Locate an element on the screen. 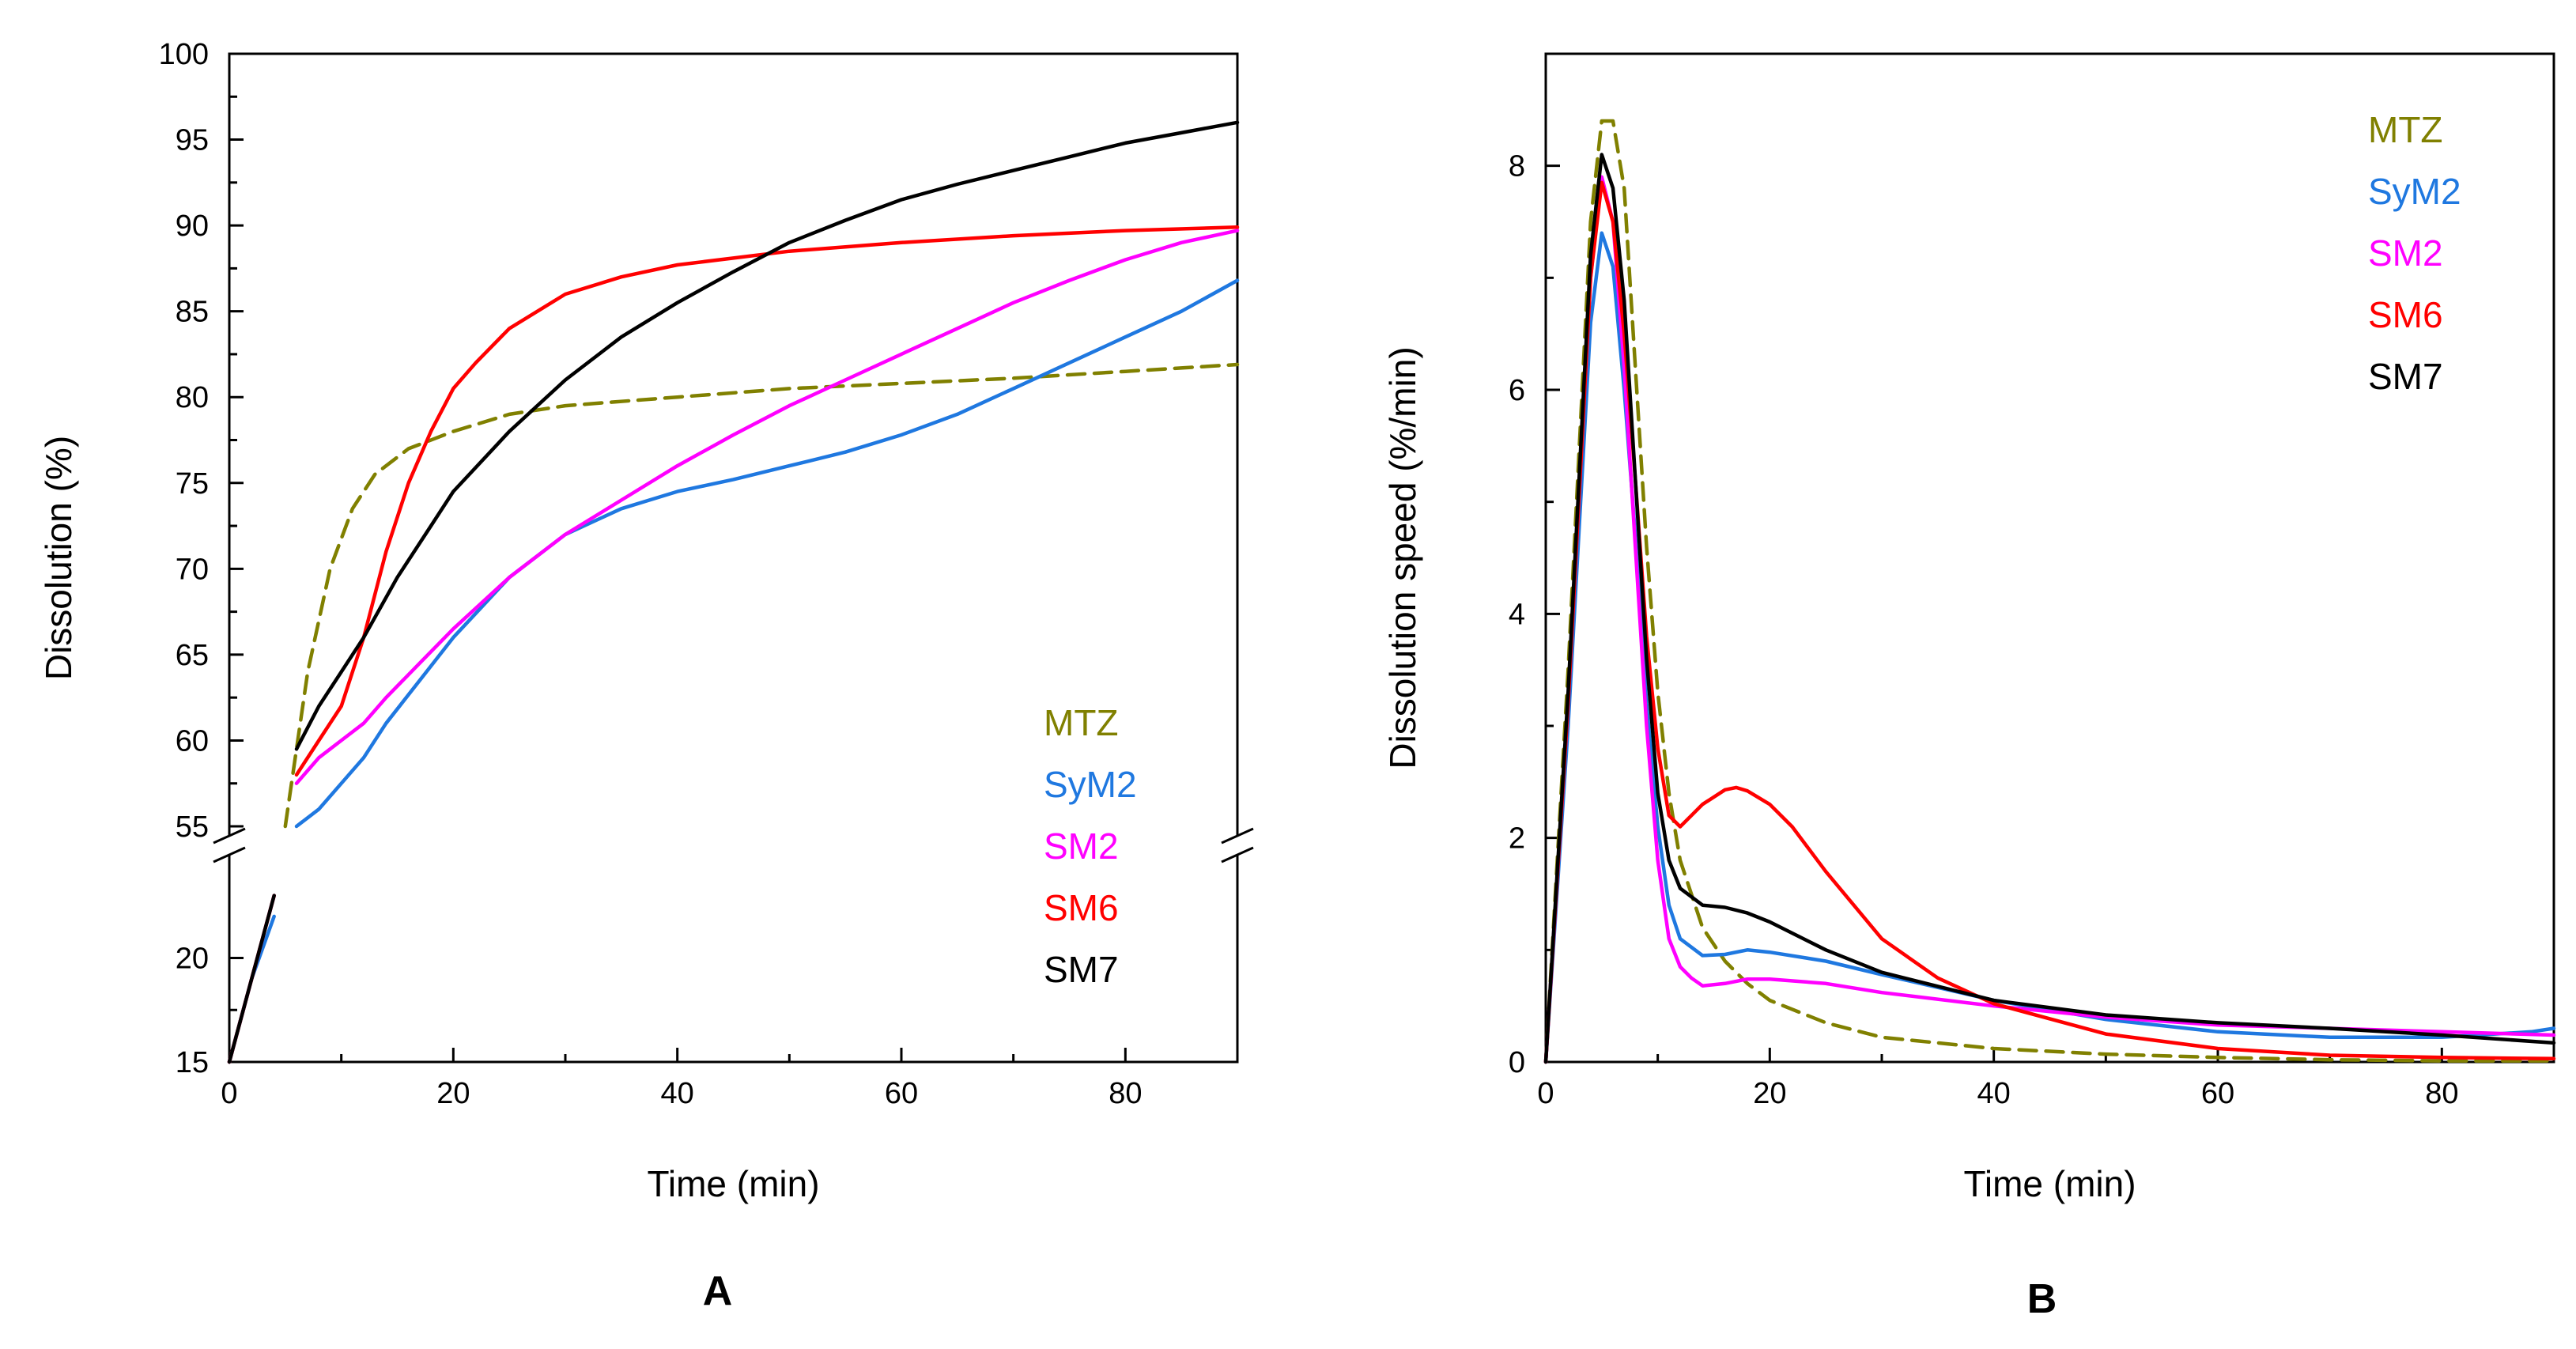 This screenshot has width=2576, height=1349. legend-label-a: SyM2 is located at coordinates (1090, 784).